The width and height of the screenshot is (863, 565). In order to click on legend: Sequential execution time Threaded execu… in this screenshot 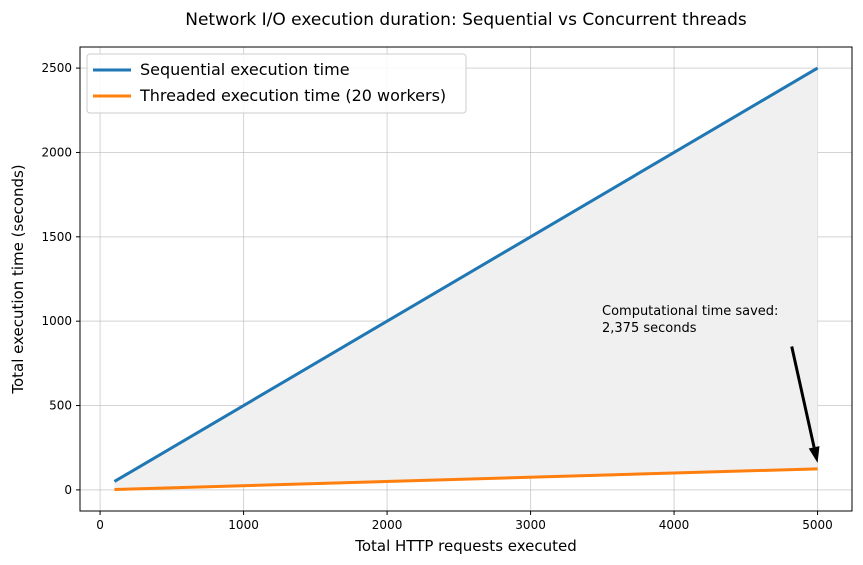, I will do `click(276, 83)`.